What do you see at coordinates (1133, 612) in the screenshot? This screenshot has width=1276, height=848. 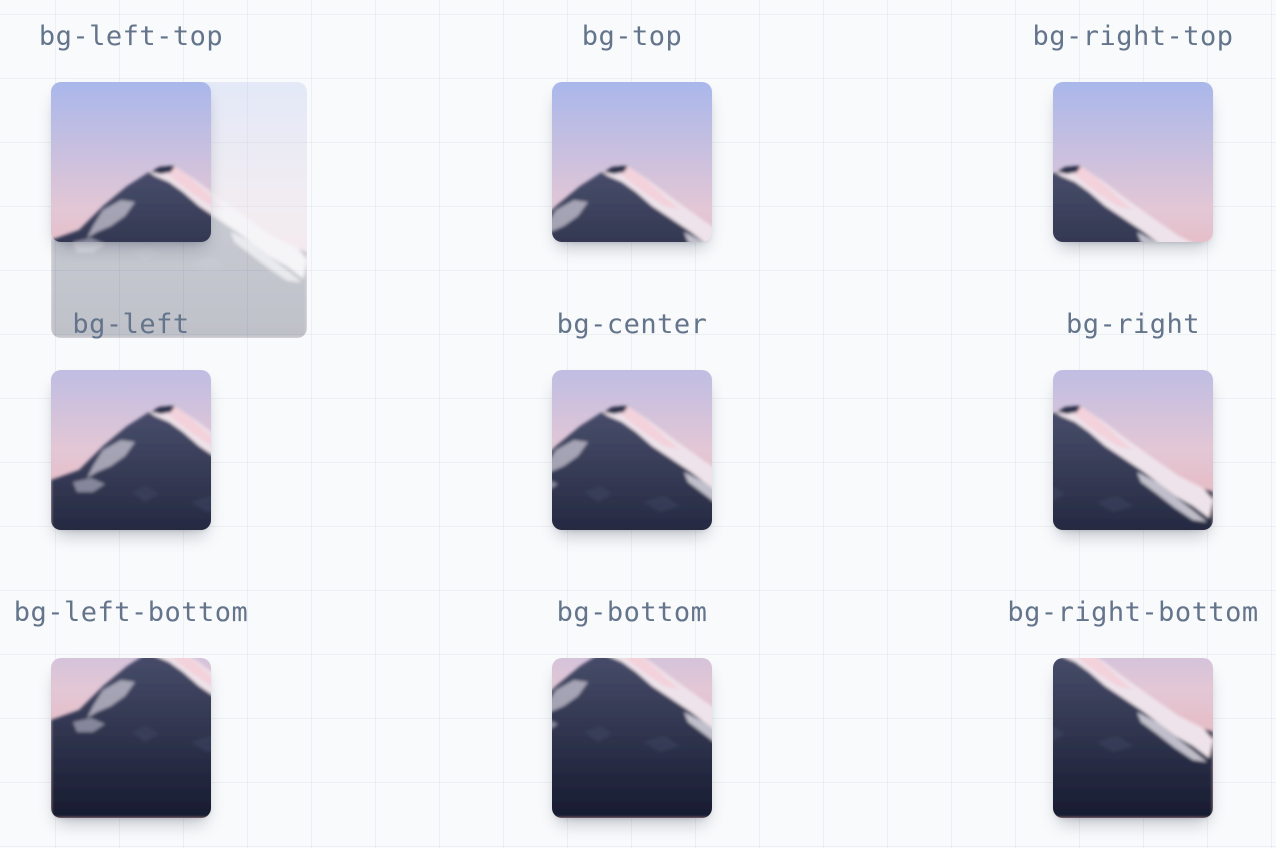 I see `label-bg-right-bottom: bg-right-bottom` at bounding box center [1133, 612].